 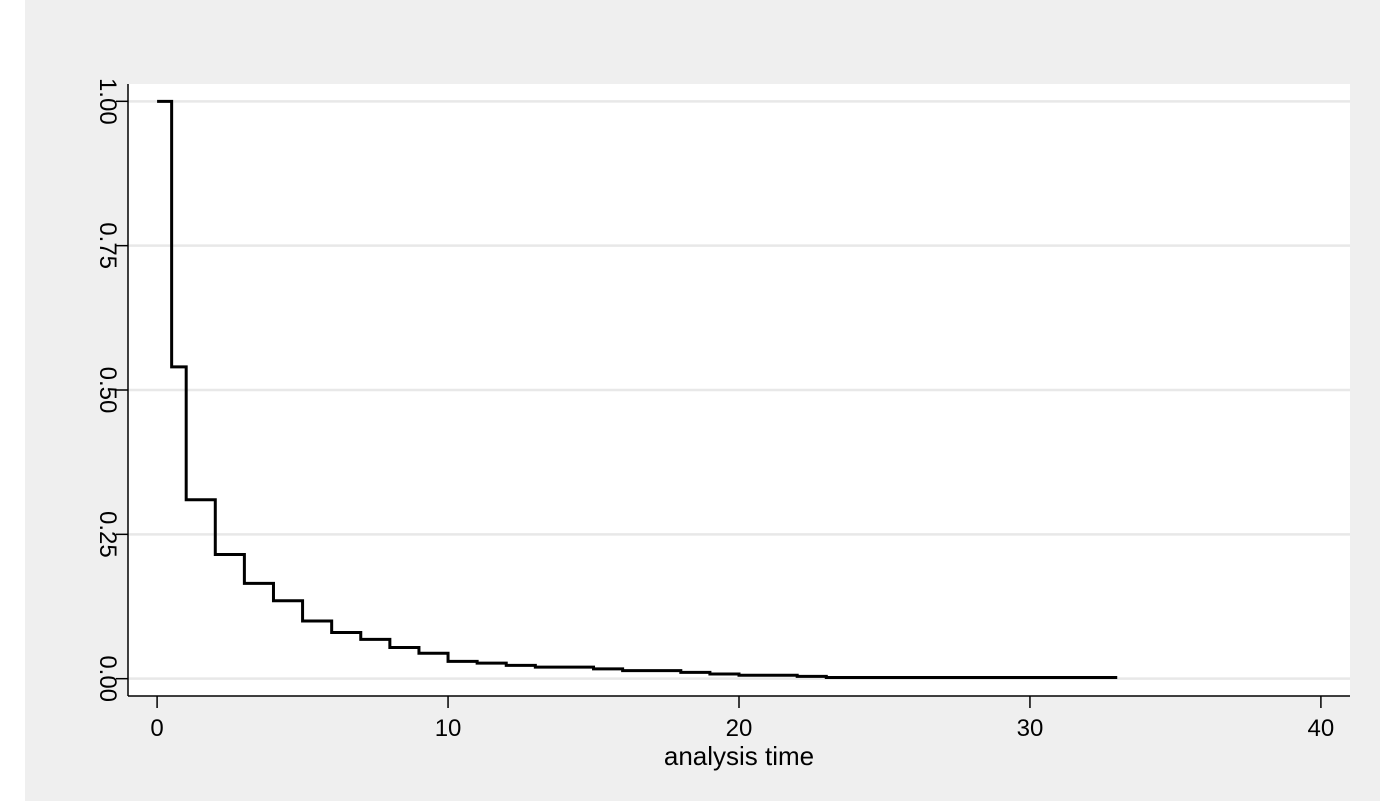 What do you see at coordinates (107, 101) in the screenshot?
I see `y-tick-label: 1.00` at bounding box center [107, 101].